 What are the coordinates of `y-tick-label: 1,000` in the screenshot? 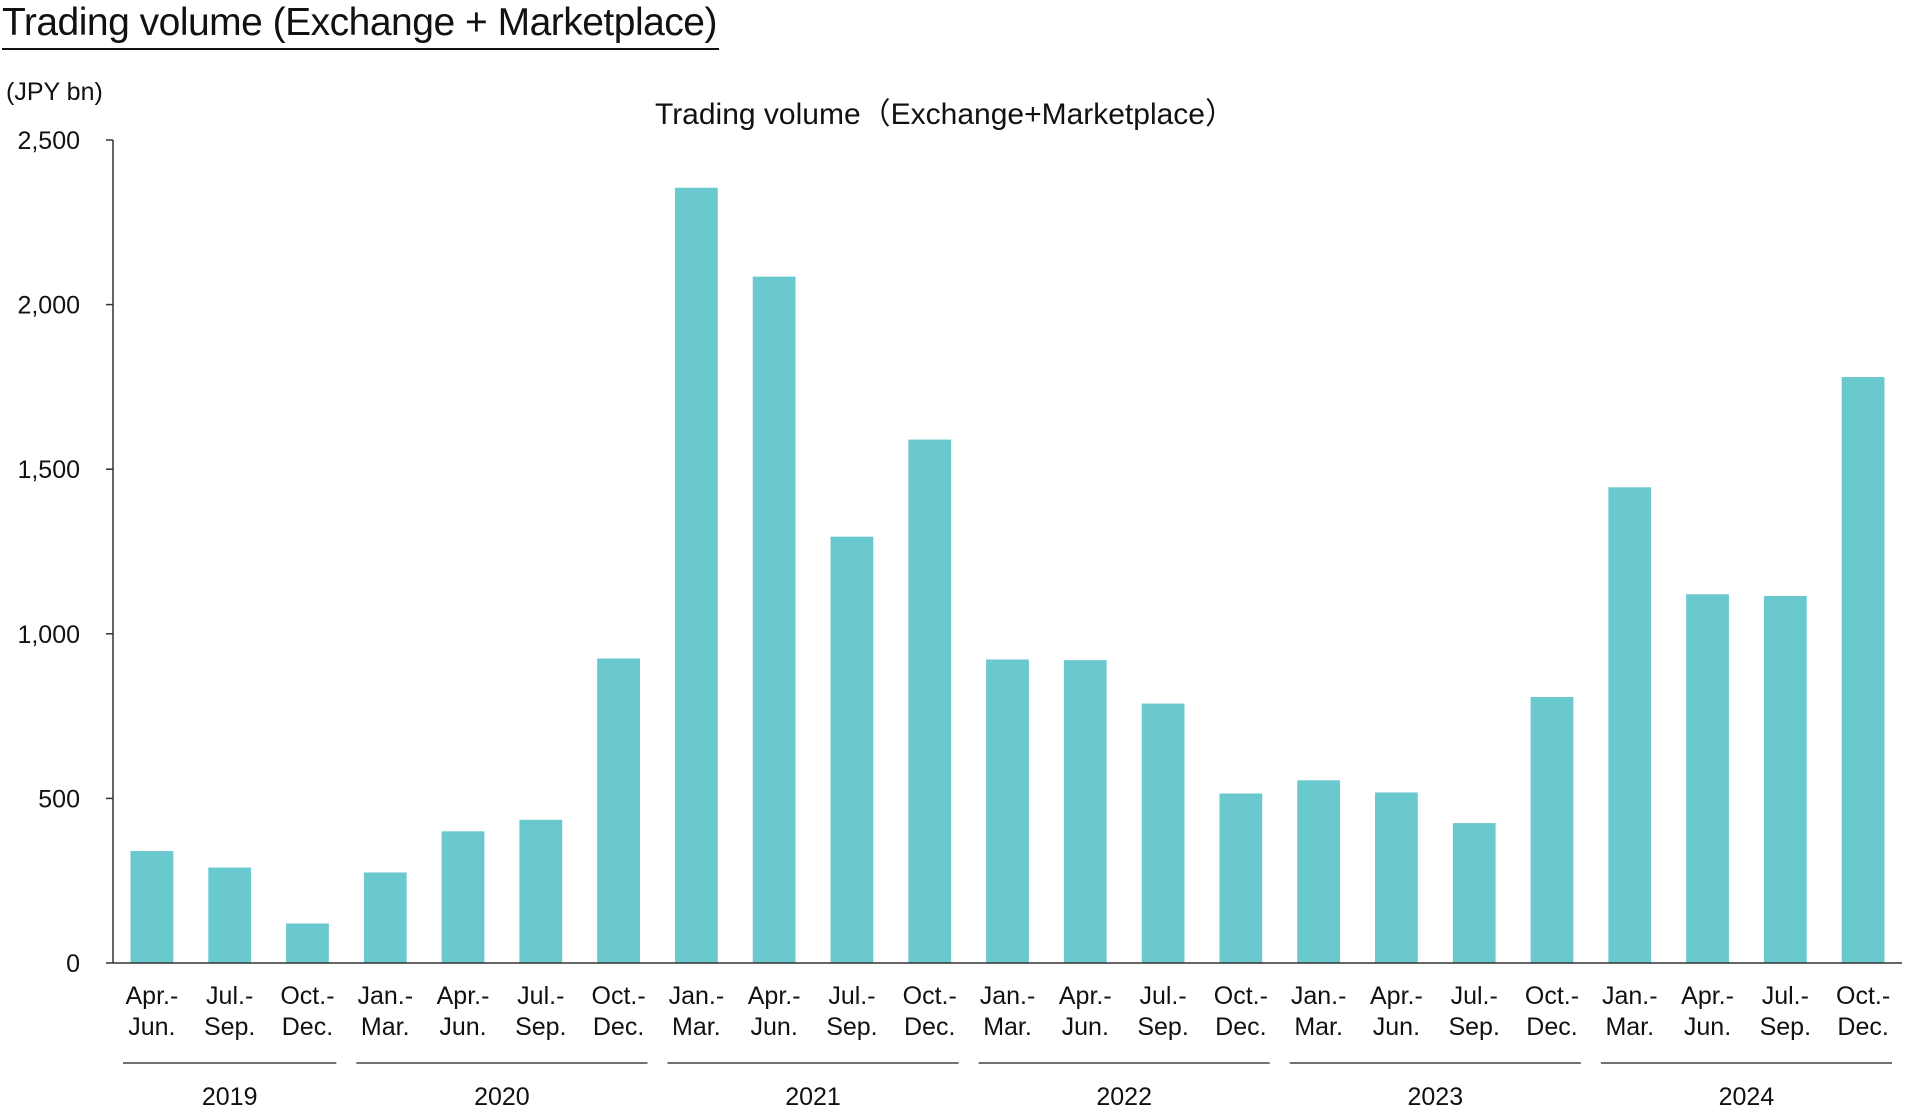 It's located at (48, 635).